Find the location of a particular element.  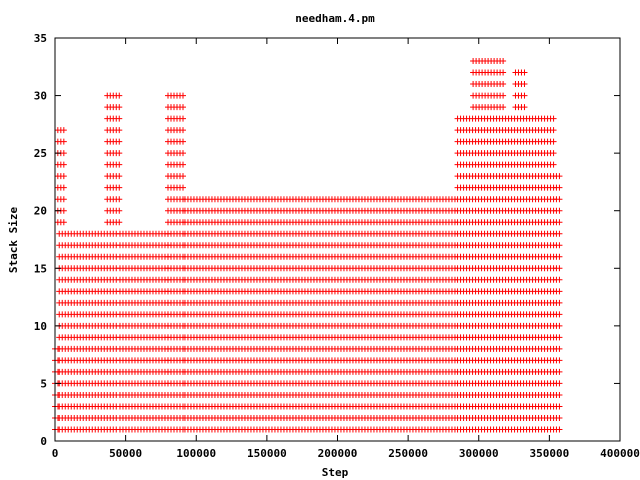

y-axis-label: Stack Size is located at coordinates (13, 240).